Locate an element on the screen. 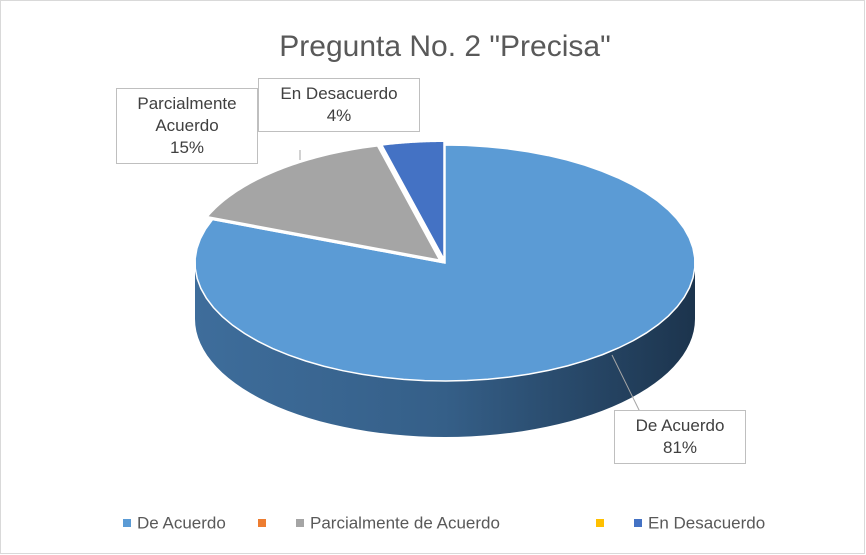  data-label-name: En Desacuerdo is located at coordinates (339, 93).